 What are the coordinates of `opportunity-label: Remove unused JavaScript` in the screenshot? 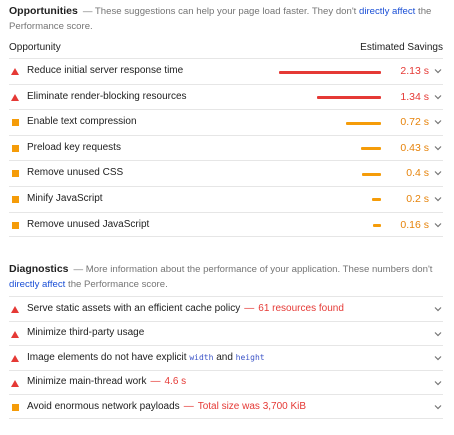 It's located at (88, 224).